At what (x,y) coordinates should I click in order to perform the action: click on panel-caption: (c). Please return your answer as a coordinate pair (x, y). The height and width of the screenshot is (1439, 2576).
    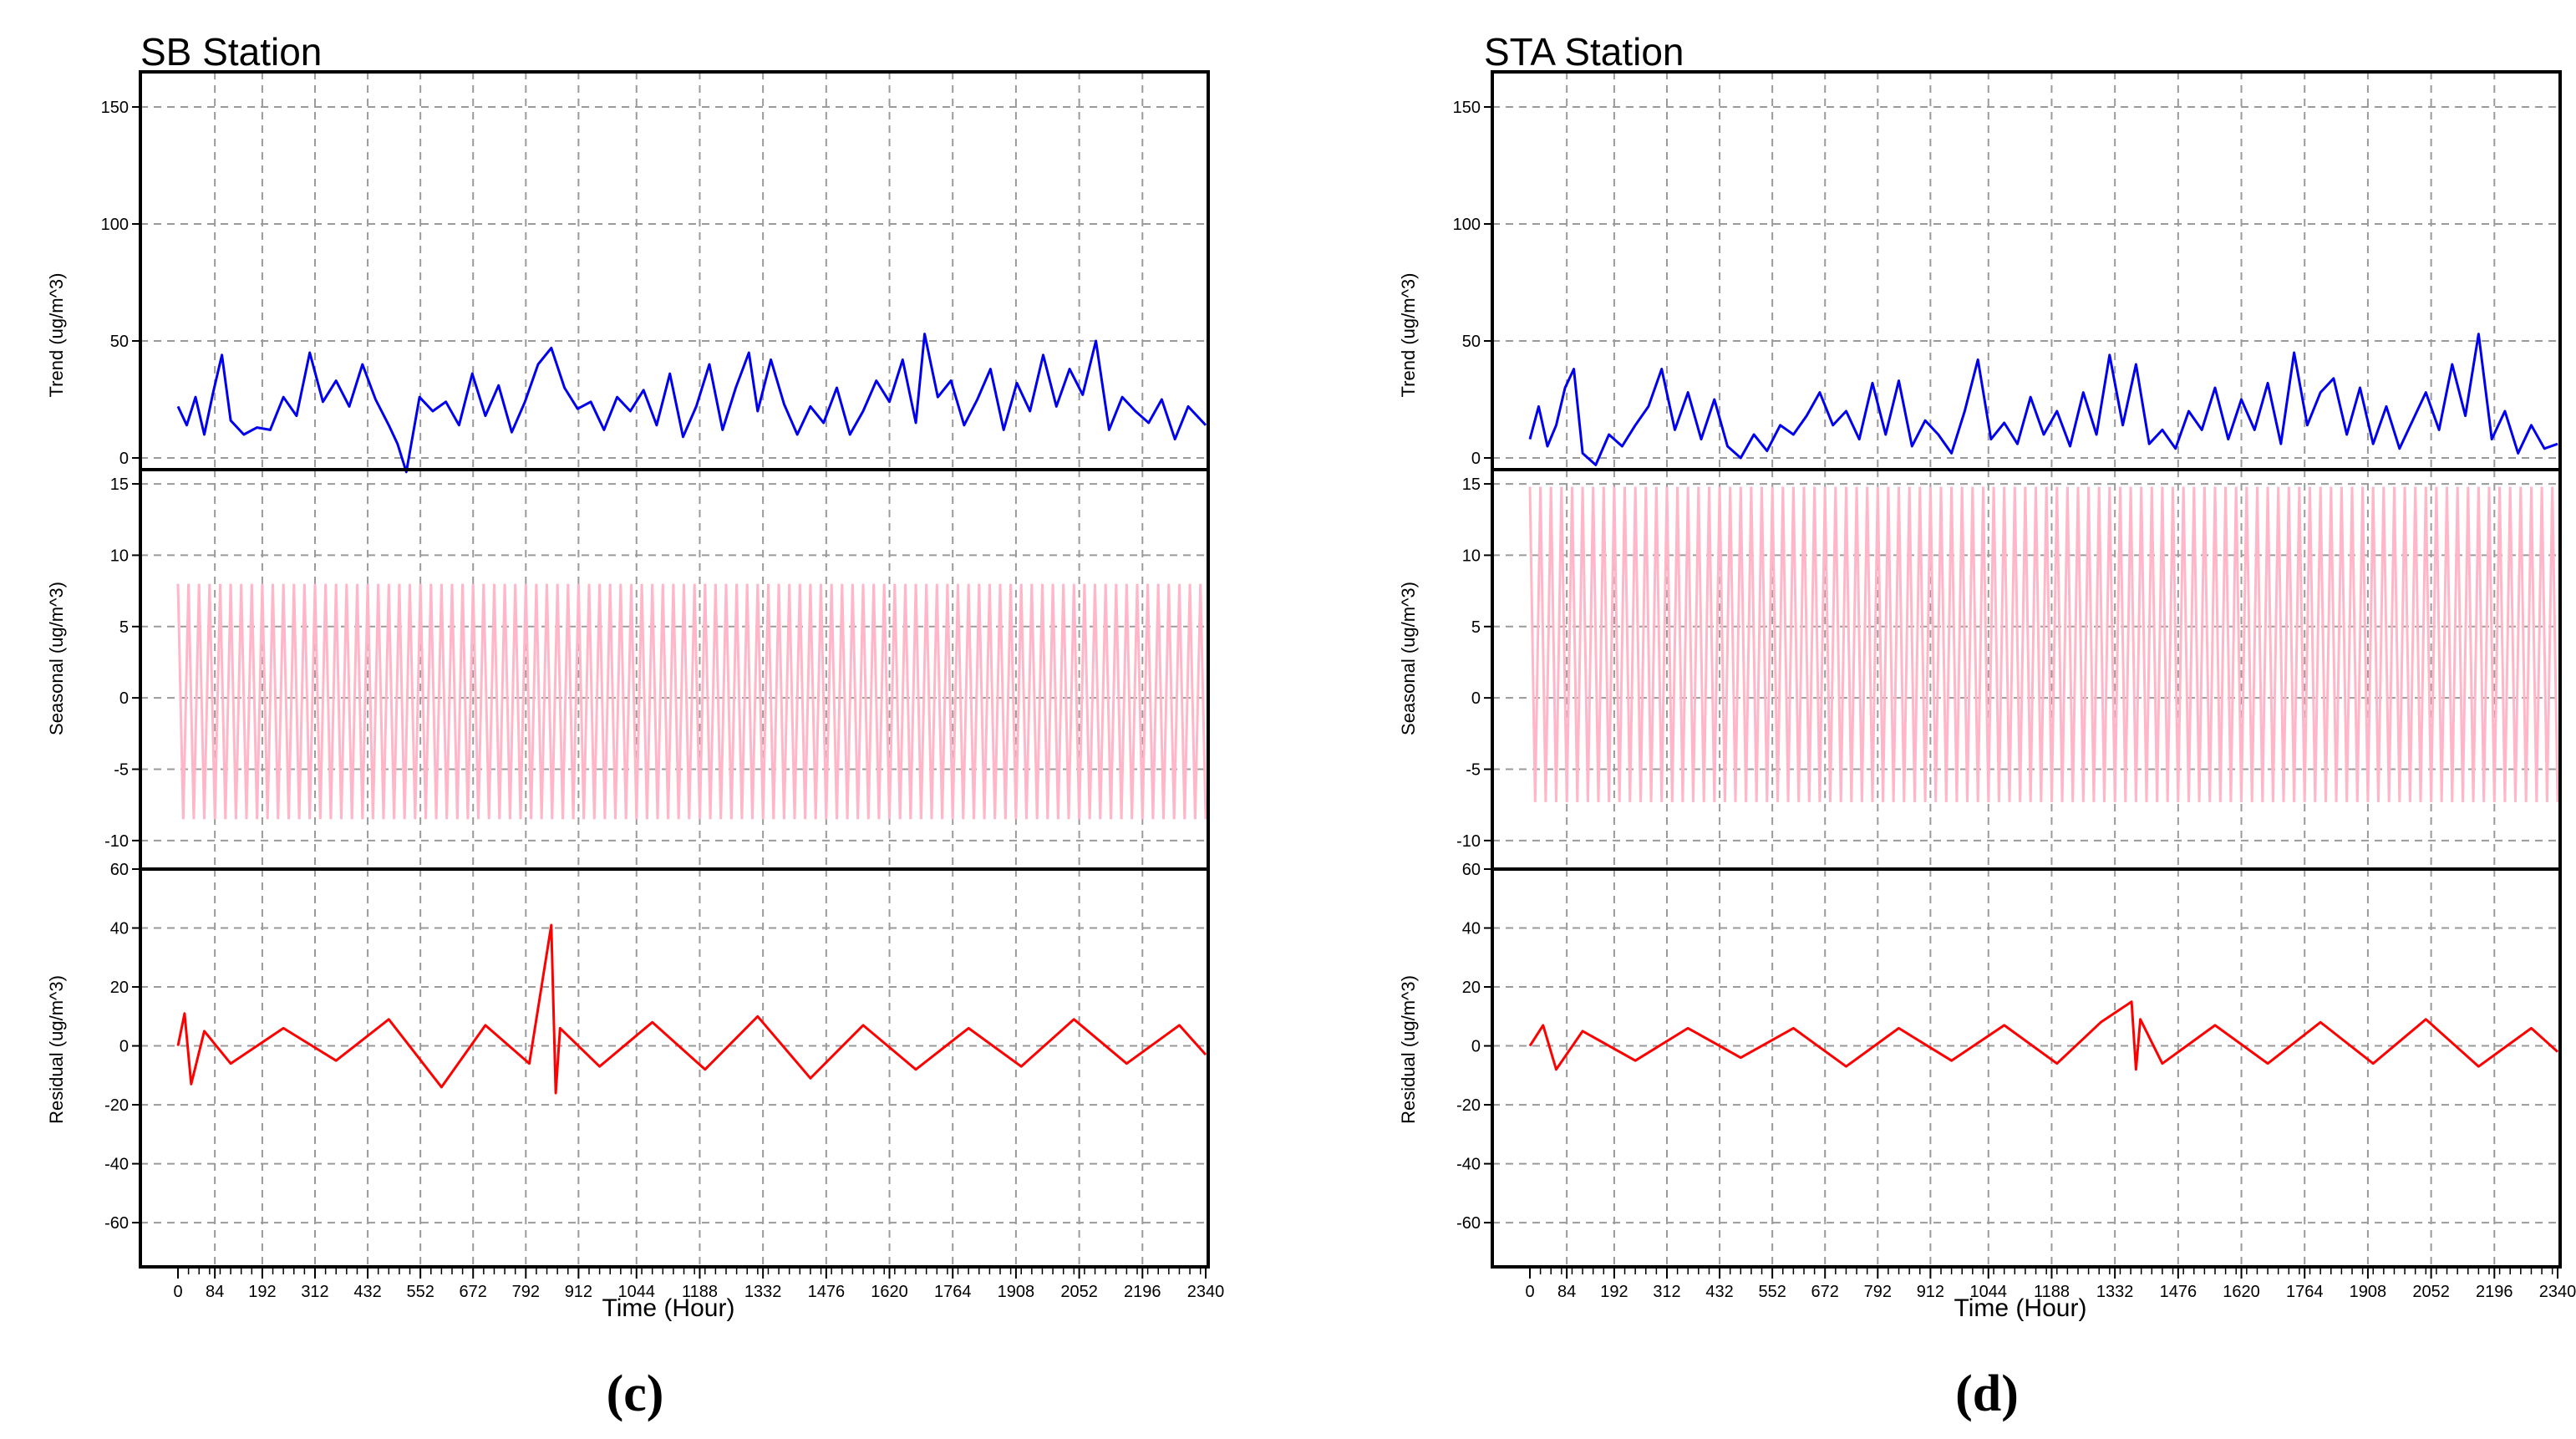
    Looking at the image, I should click on (635, 1393).